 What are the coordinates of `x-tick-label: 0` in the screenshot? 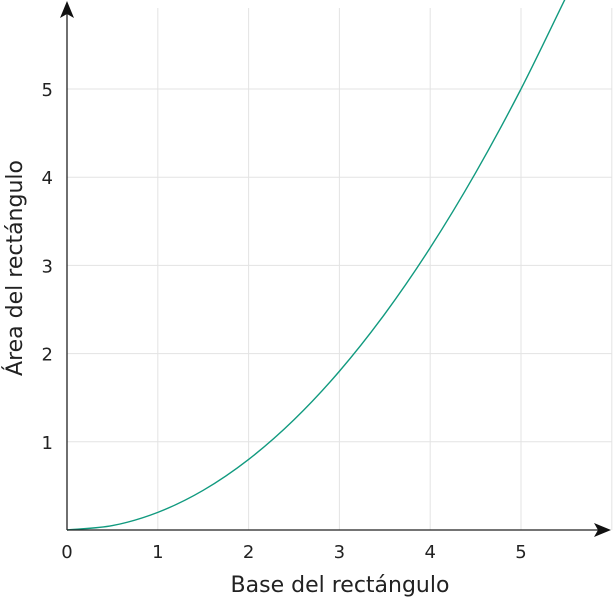 It's located at (66, 552).